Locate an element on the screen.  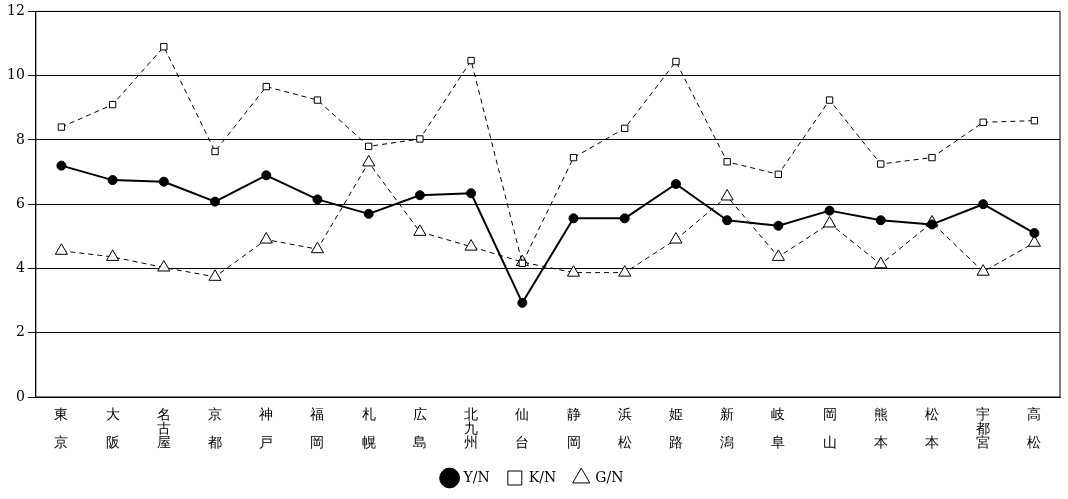
x-tick-label: 松本 is located at coordinates (931, 427).